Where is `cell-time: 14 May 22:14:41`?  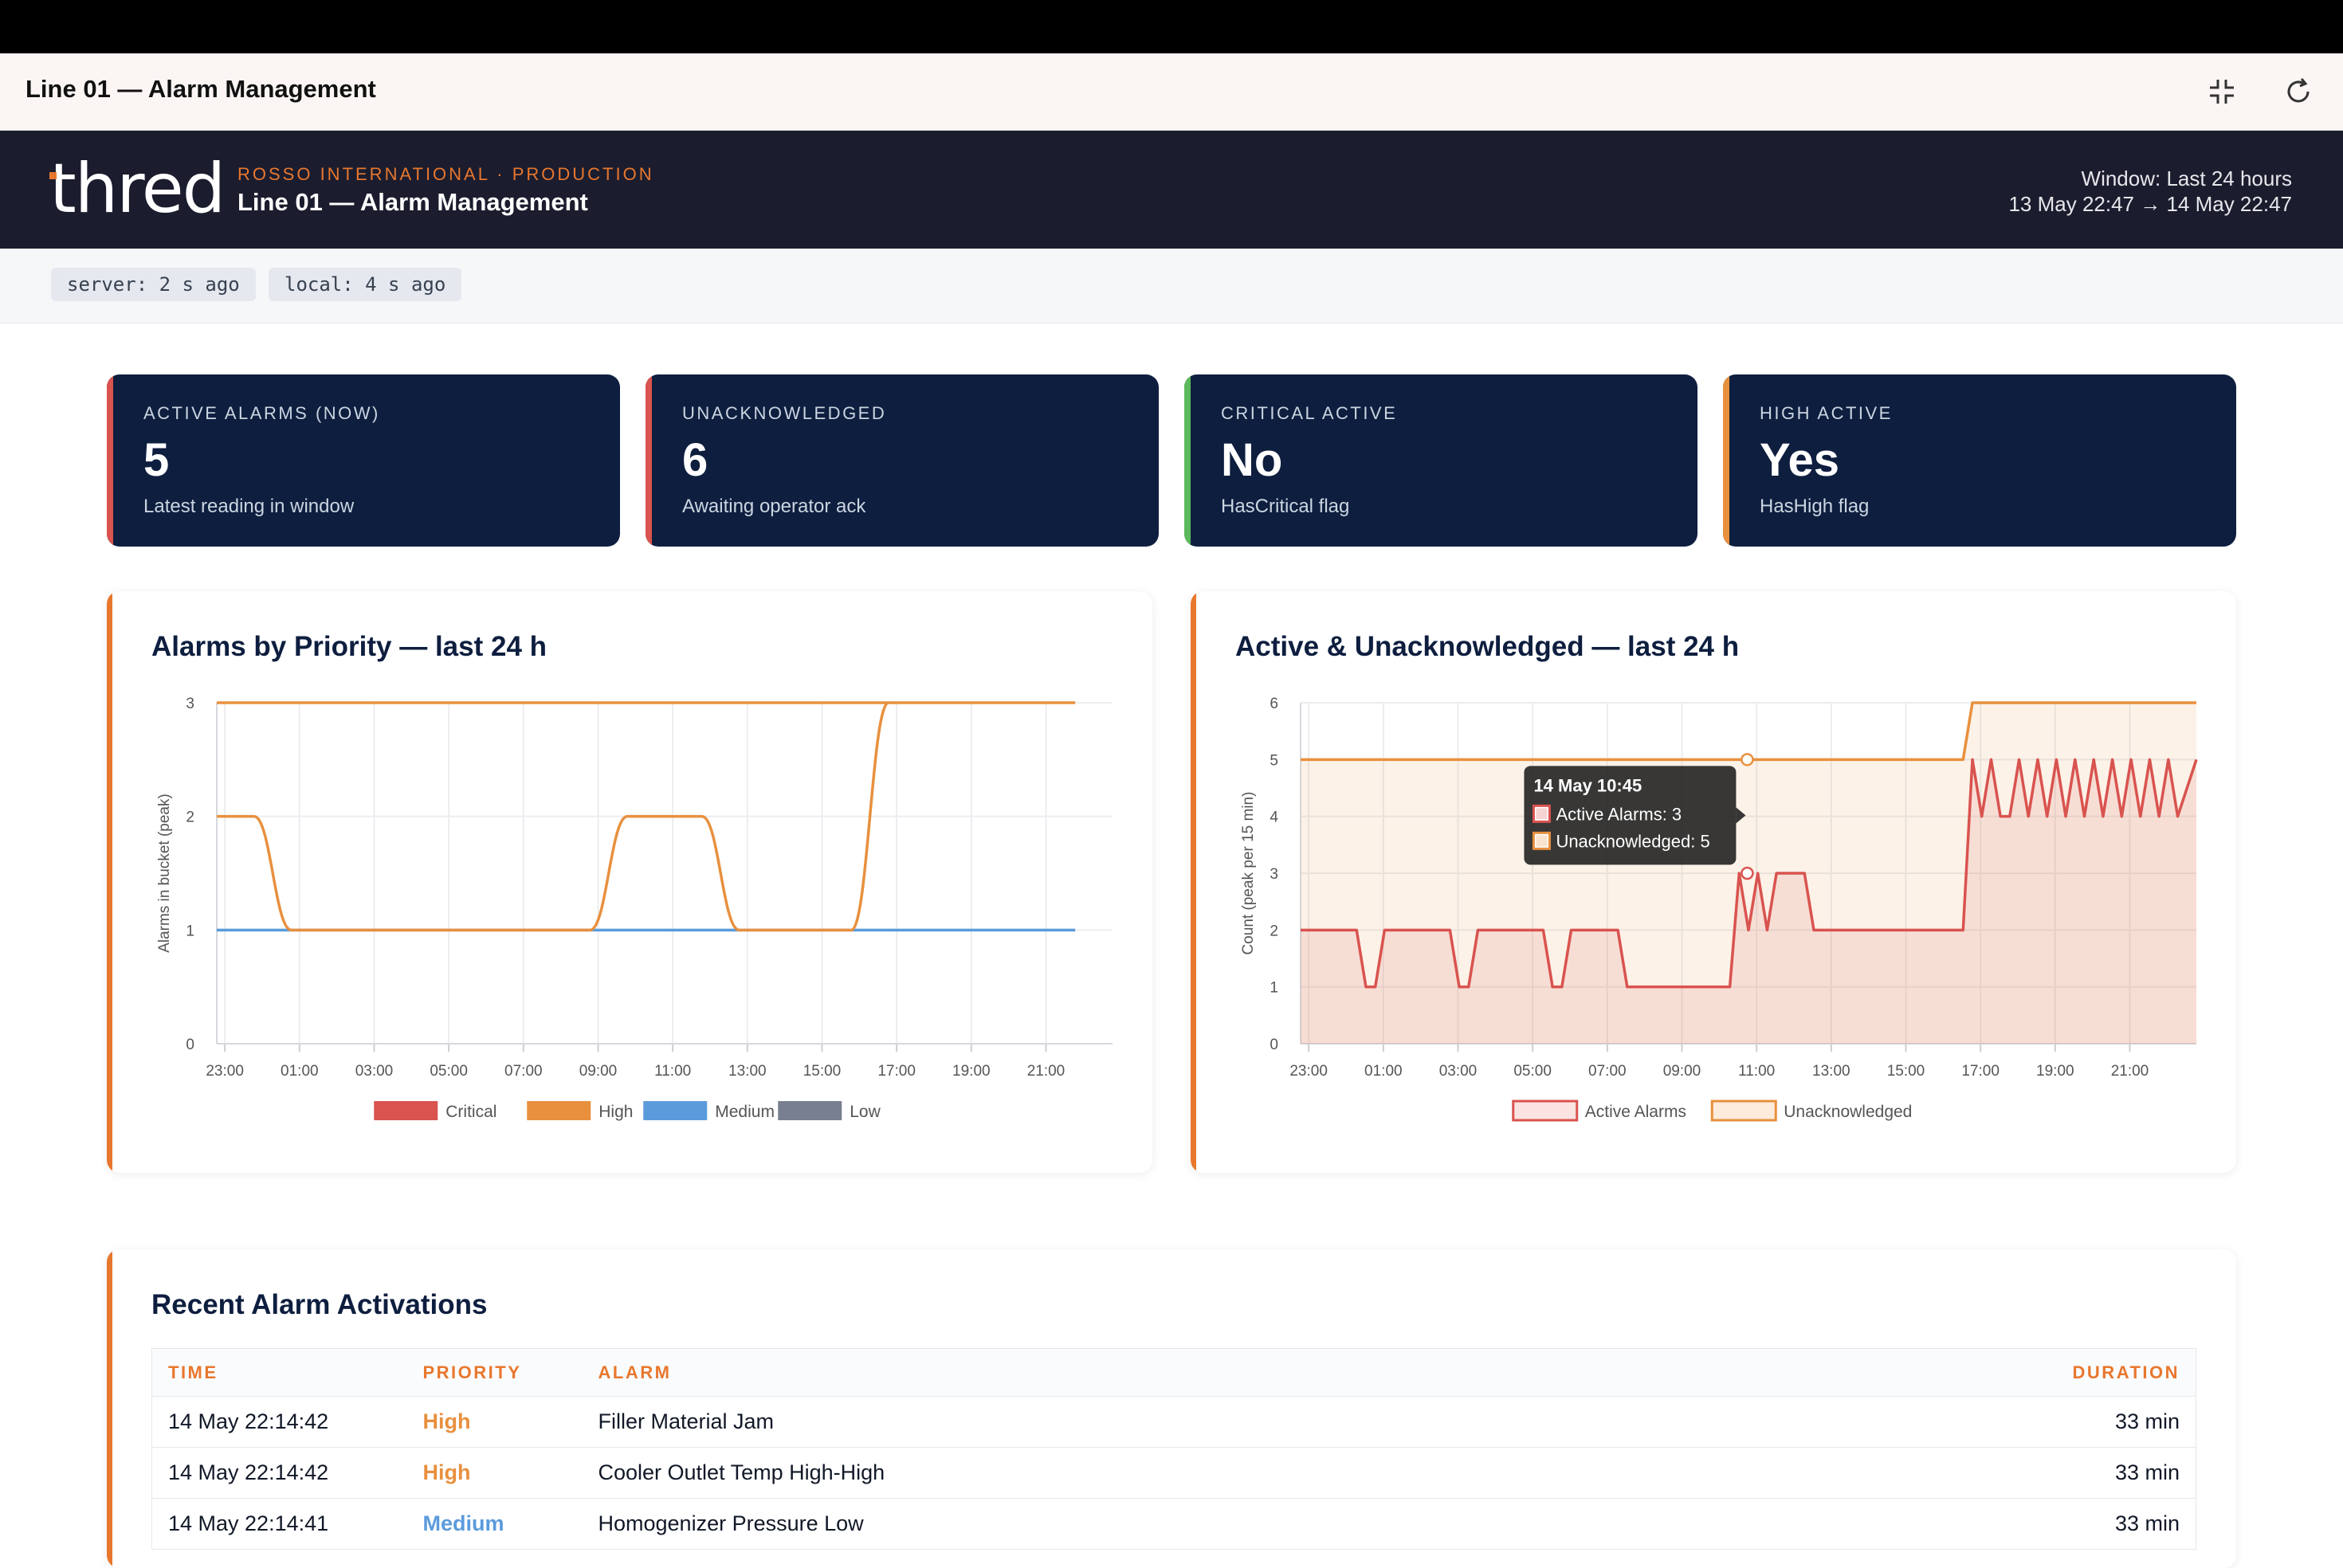 cell-time: 14 May 22:14:41 is located at coordinates (279, 1524).